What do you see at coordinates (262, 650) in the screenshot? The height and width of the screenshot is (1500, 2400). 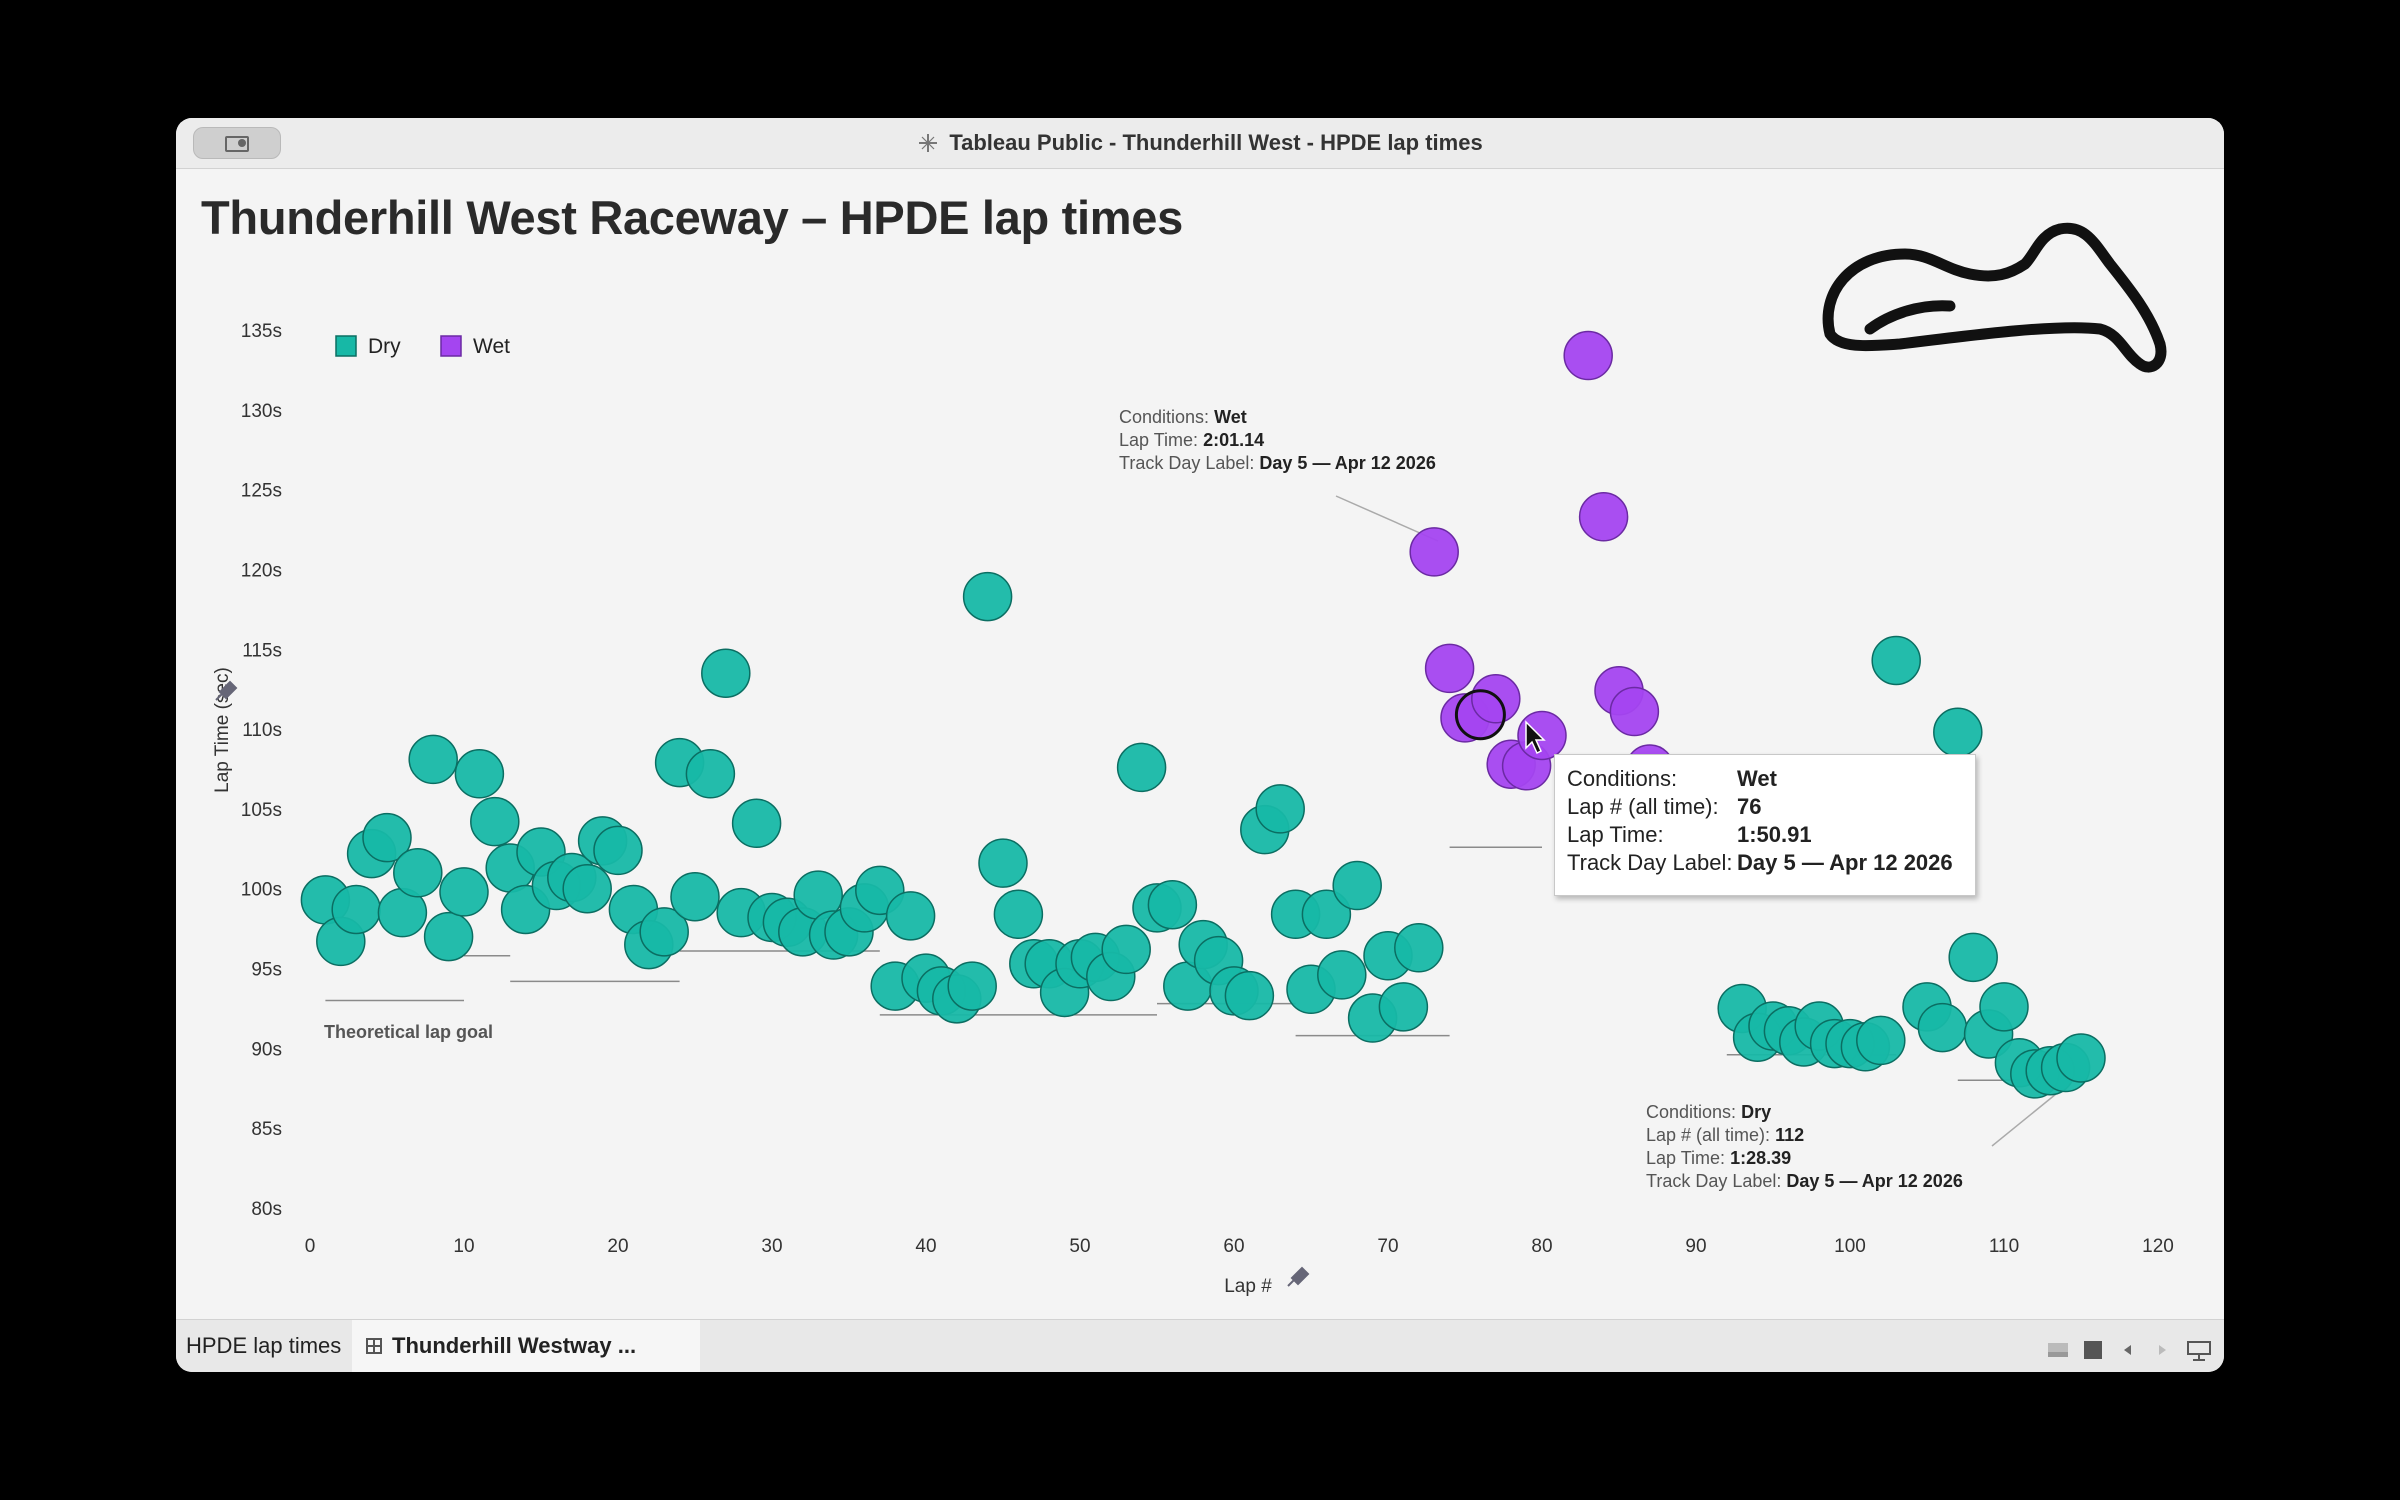 I see `y-tick-label: 115s` at bounding box center [262, 650].